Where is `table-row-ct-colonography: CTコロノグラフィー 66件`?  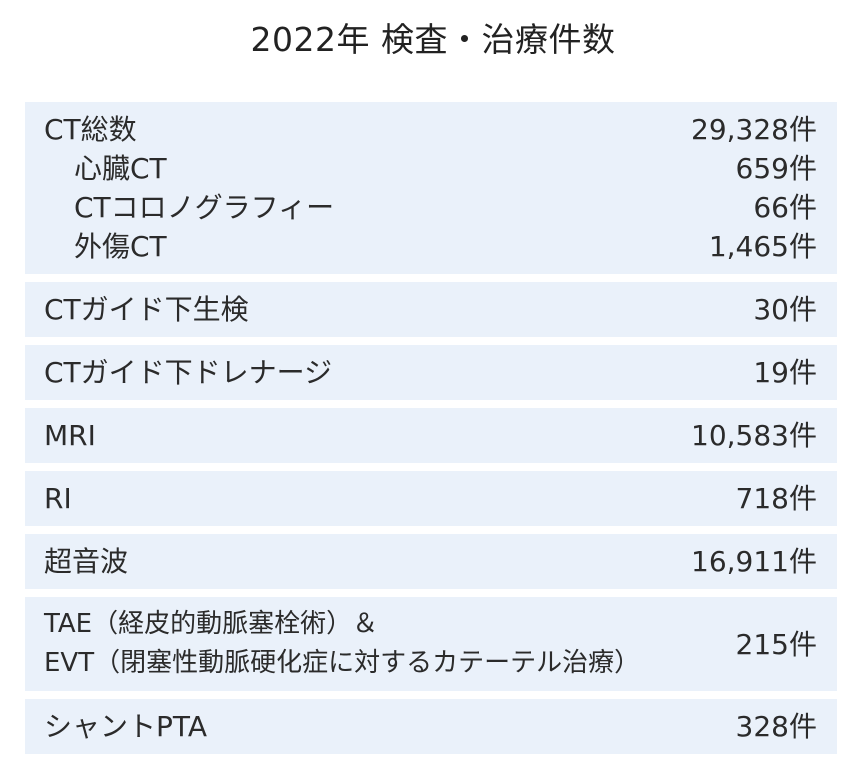
table-row-ct-colonography: CTコロノグラフィー 66件 is located at coordinates (430, 207).